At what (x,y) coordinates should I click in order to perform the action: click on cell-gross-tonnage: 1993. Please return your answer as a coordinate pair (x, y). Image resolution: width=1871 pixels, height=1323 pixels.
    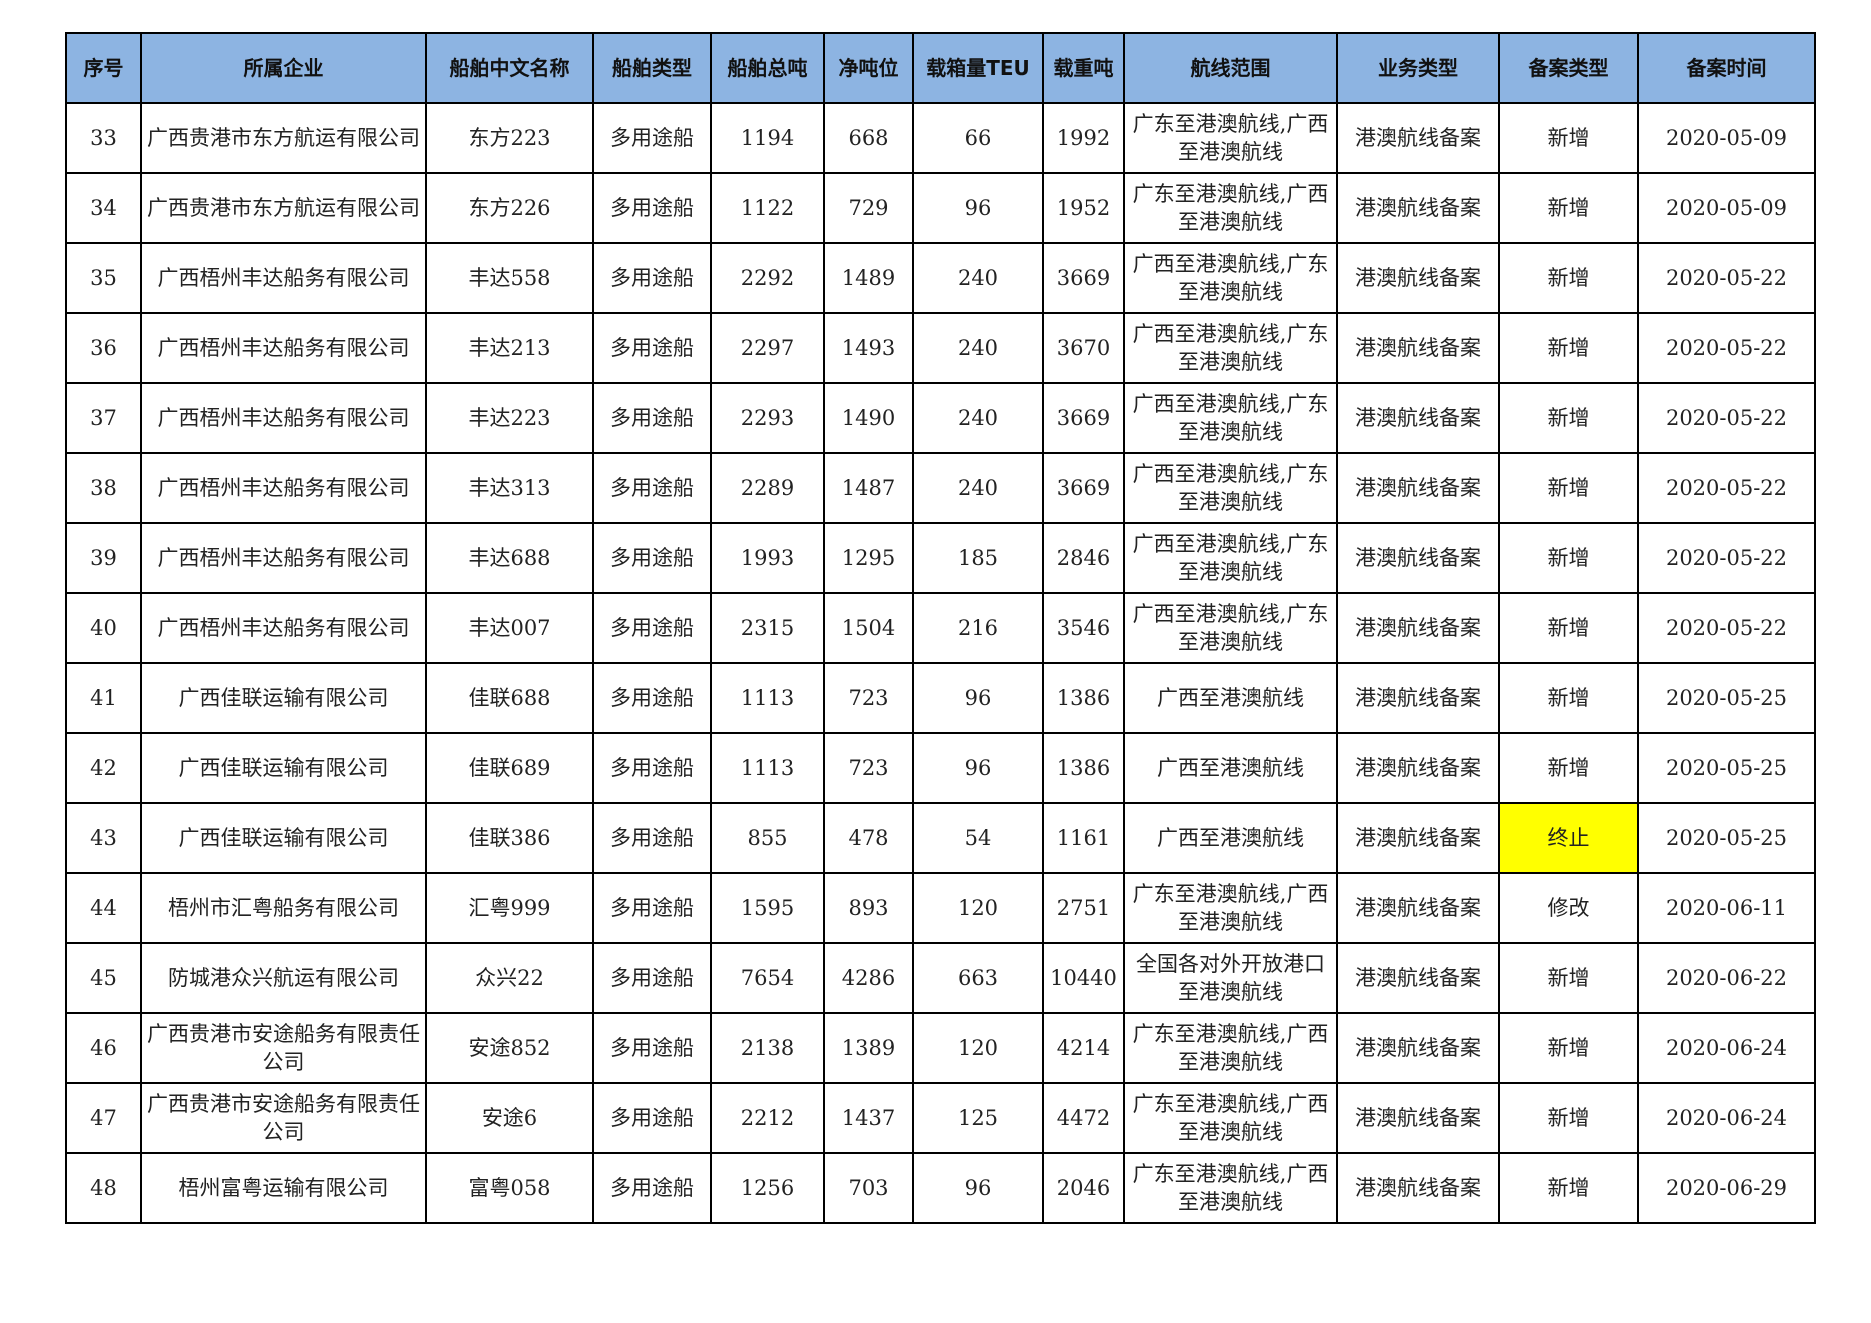
    Looking at the image, I should click on (767, 558).